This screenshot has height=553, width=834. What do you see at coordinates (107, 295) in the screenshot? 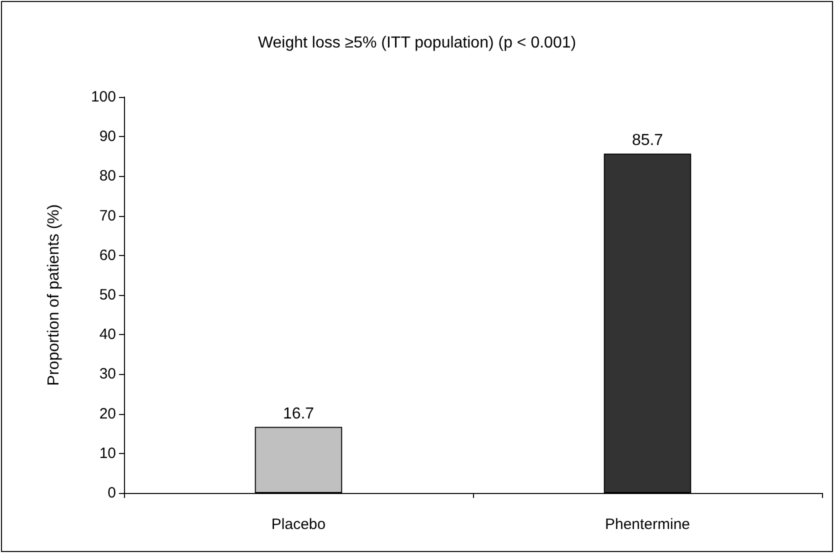
I see `y-tick-label: 50` at bounding box center [107, 295].